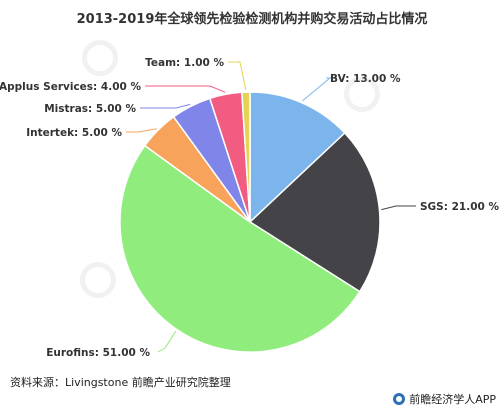 This screenshot has width=504, height=412. What do you see at coordinates (98, 353) in the screenshot?
I see `slice-label-eurofins: Eurofins: 51.00 %` at bounding box center [98, 353].